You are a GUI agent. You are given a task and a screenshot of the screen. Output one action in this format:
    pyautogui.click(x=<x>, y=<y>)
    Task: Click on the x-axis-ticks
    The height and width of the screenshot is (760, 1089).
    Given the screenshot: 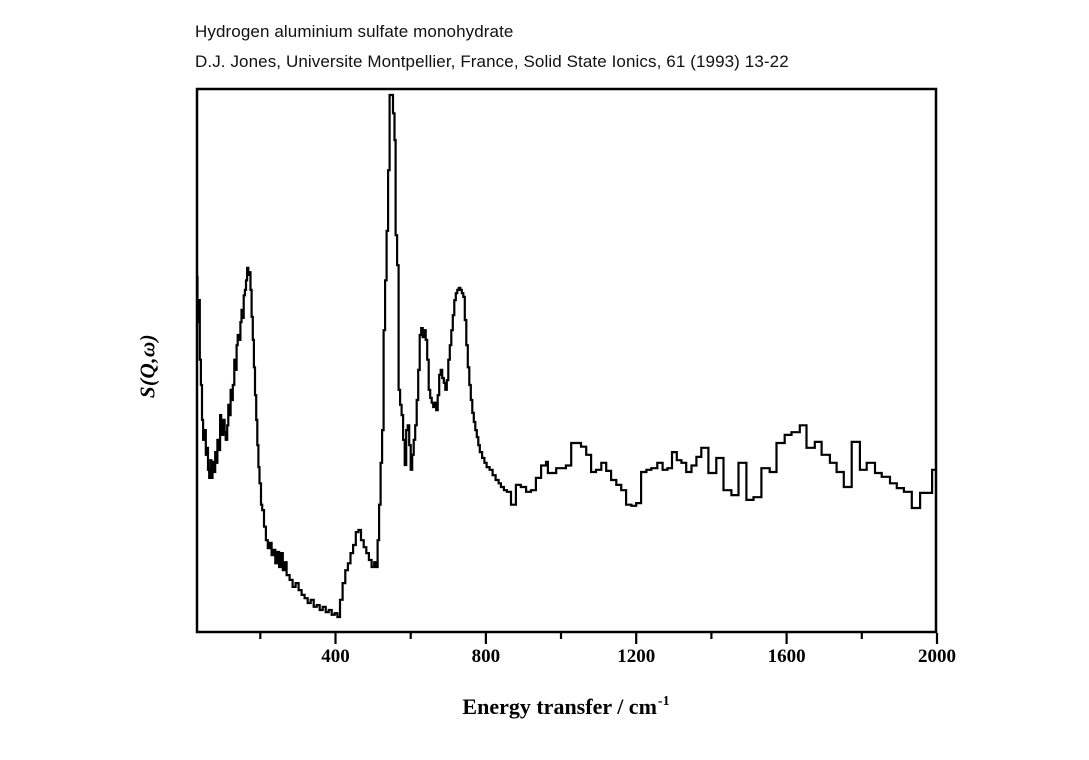 What is the action you would take?
    pyautogui.click(x=599, y=638)
    